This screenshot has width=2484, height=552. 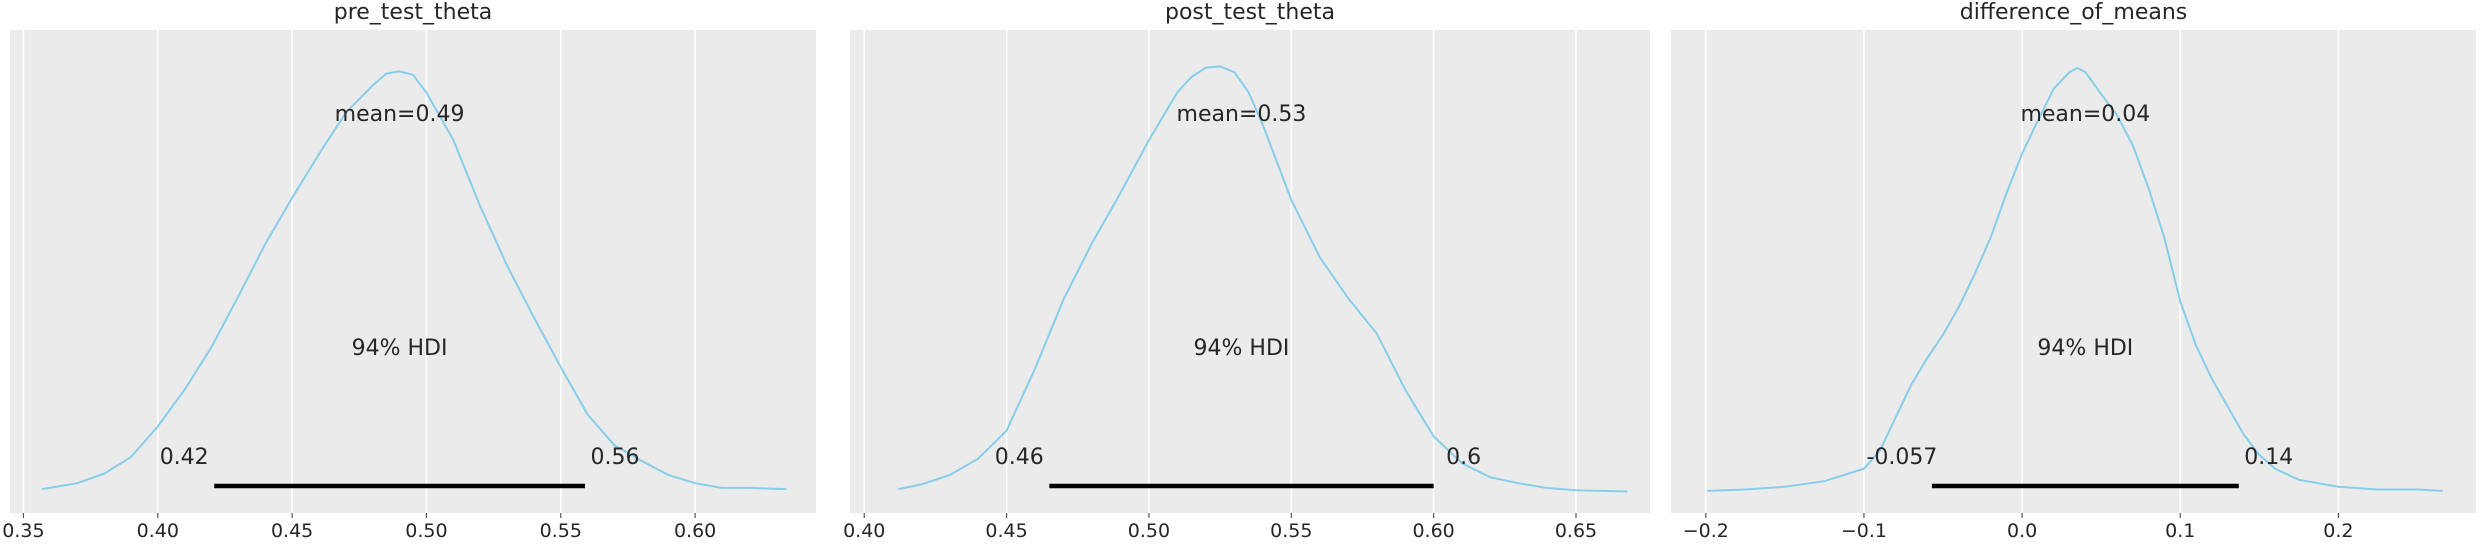 What do you see at coordinates (614, 457) in the screenshot?
I see `hdi-upper-label: 0.56` at bounding box center [614, 457].